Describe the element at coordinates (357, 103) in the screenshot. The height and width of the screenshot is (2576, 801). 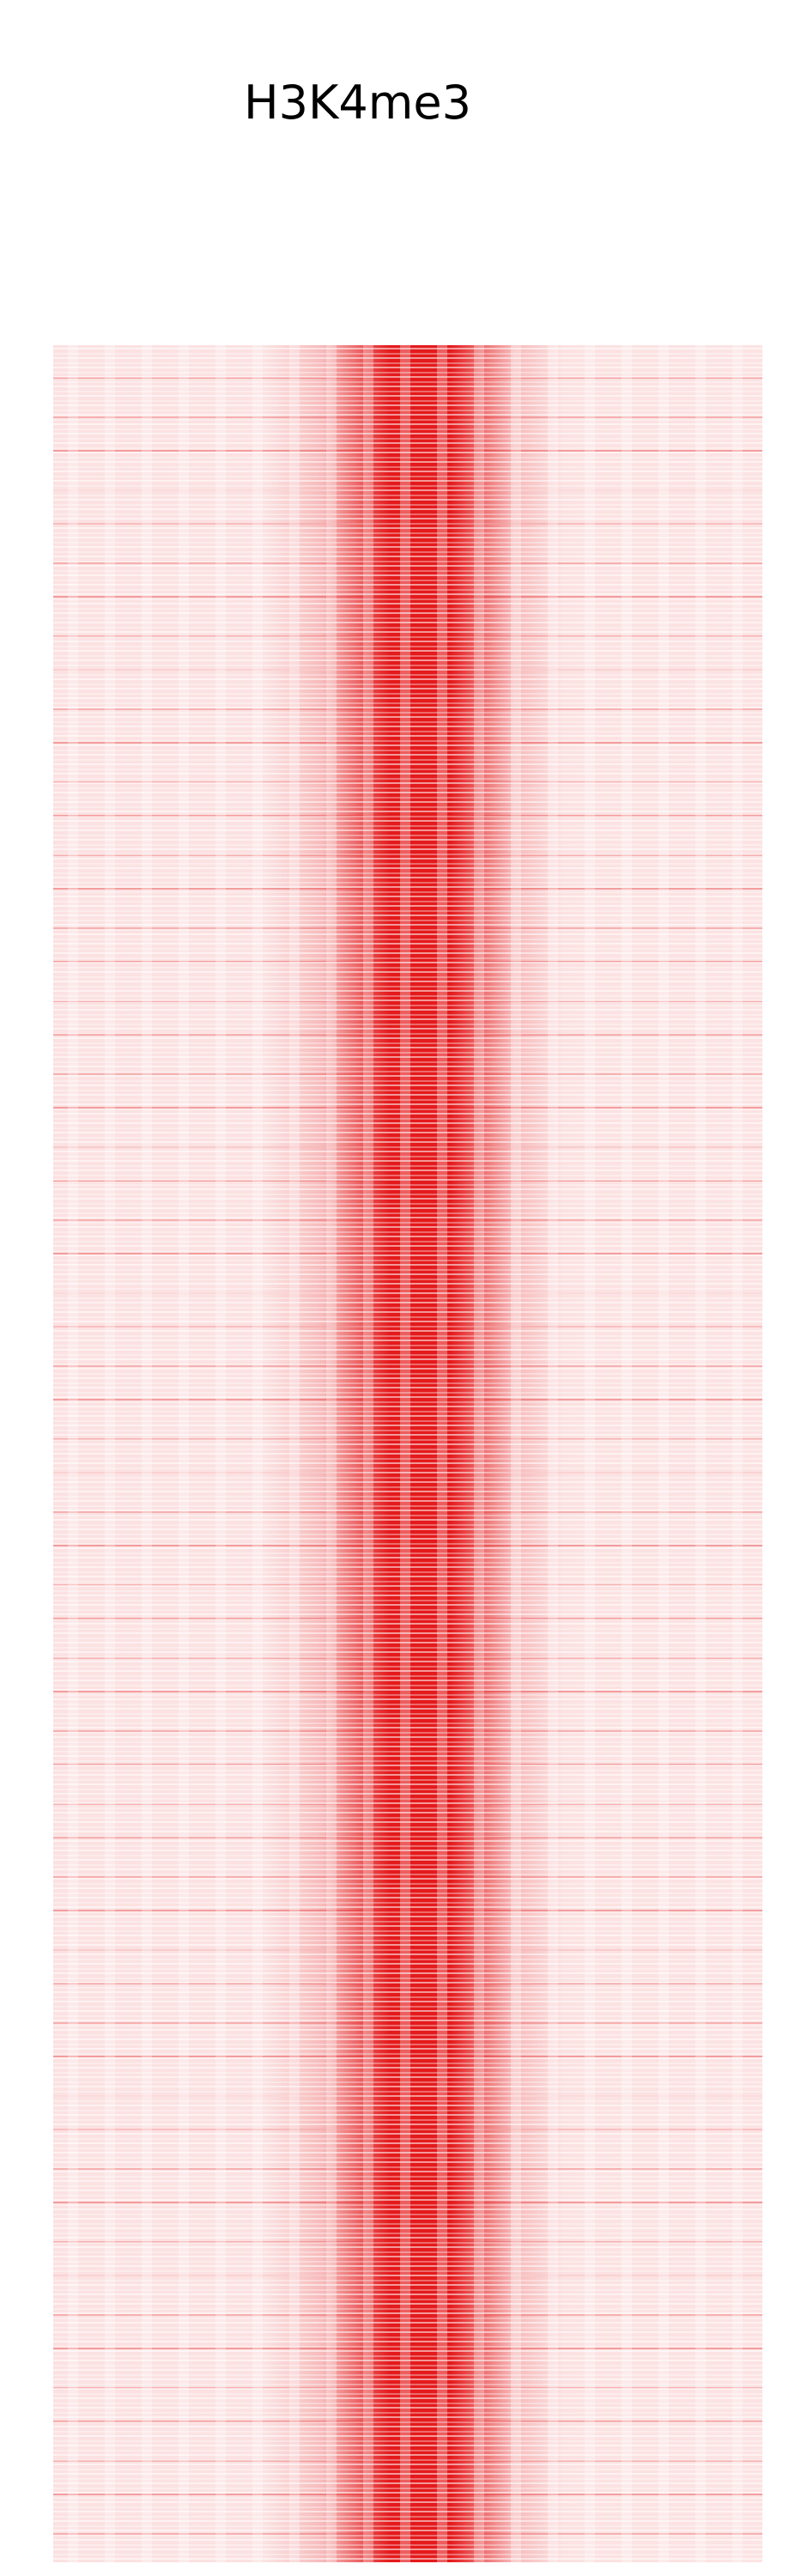
I see `chart-title: H3K4me3` at that location.